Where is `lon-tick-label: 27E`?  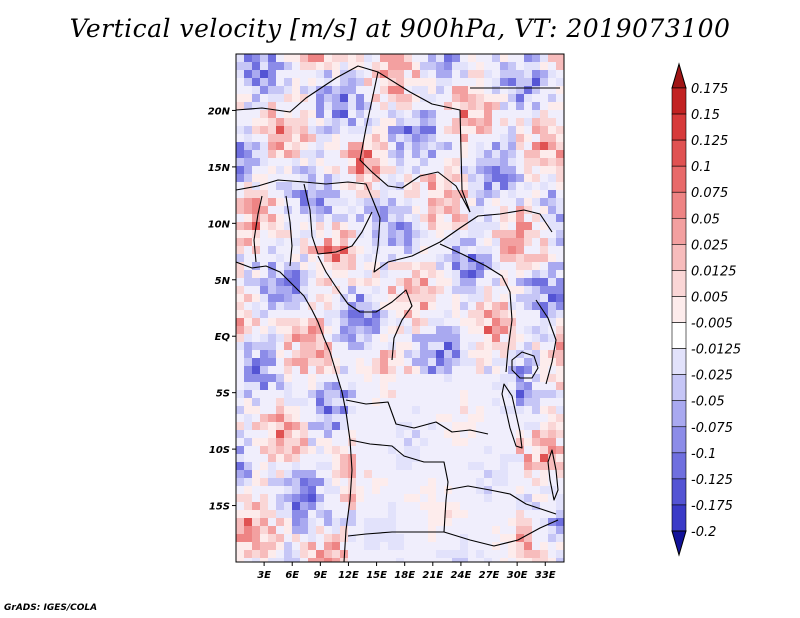 lon-tick-label: 27E is located at coordinates (489, 575).